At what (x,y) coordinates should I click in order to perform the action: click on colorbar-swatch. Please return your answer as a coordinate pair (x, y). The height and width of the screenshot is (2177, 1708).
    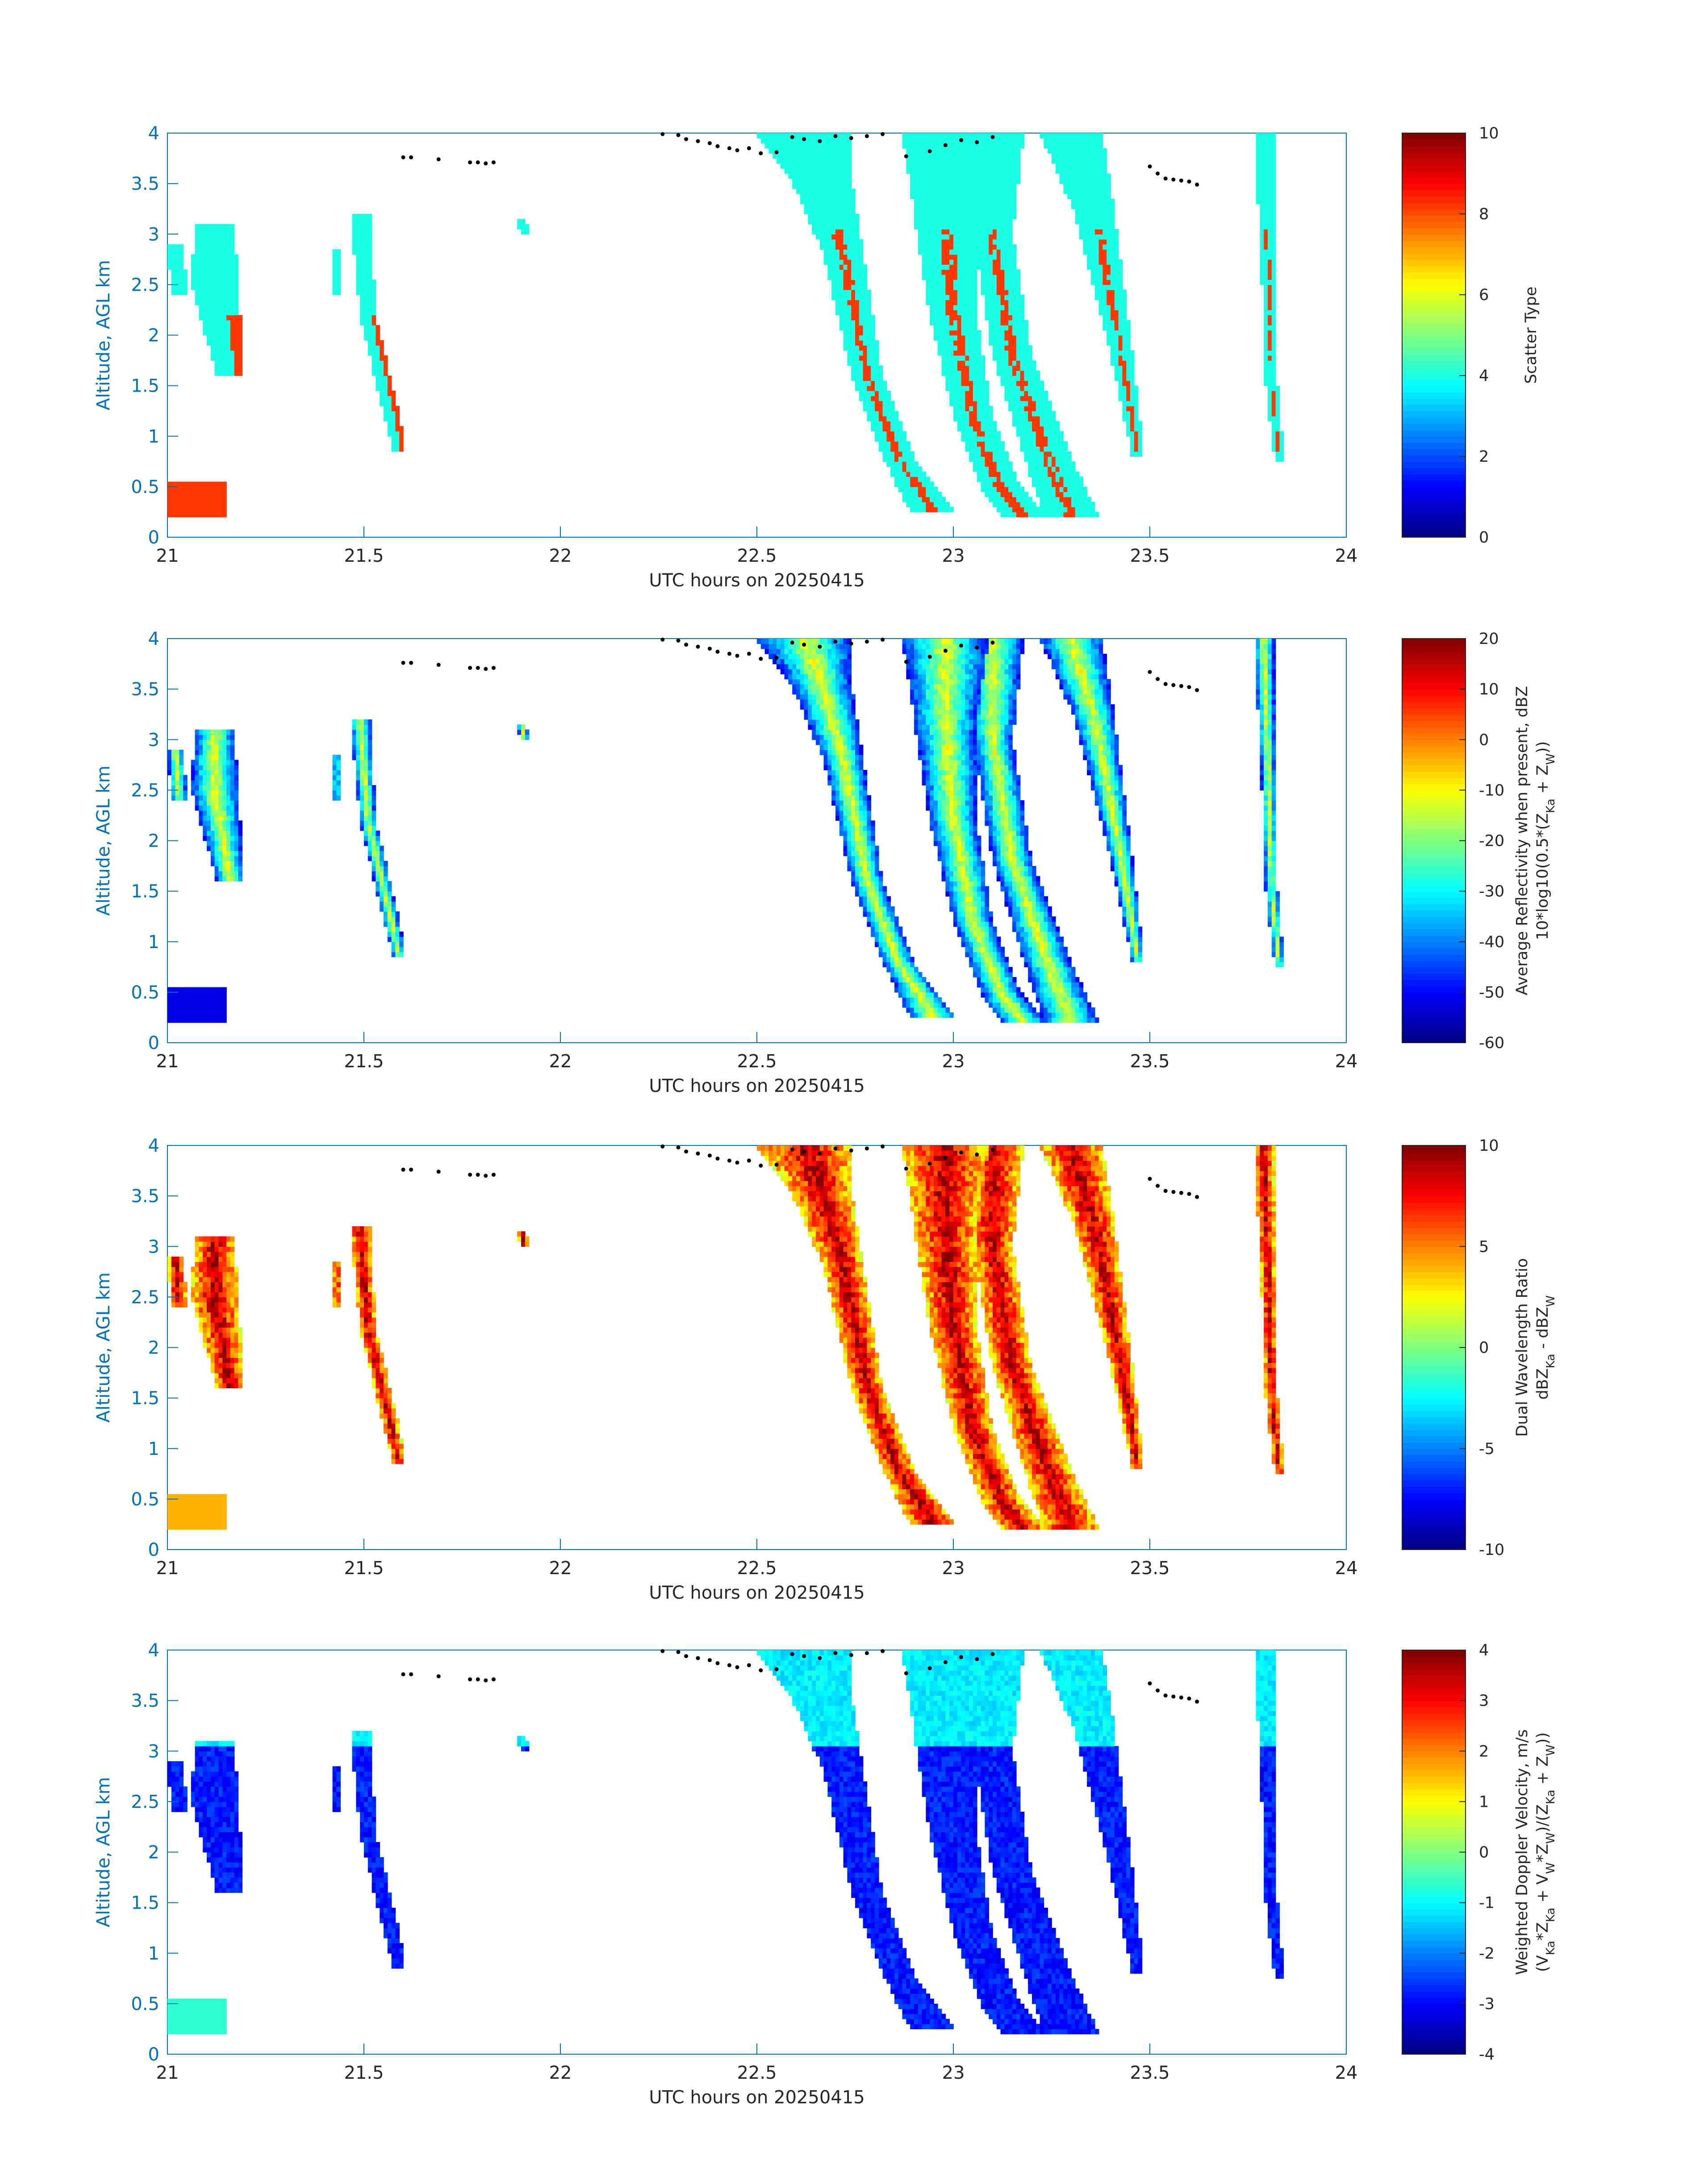
    Looking at the image, I should click on (1434, 281).